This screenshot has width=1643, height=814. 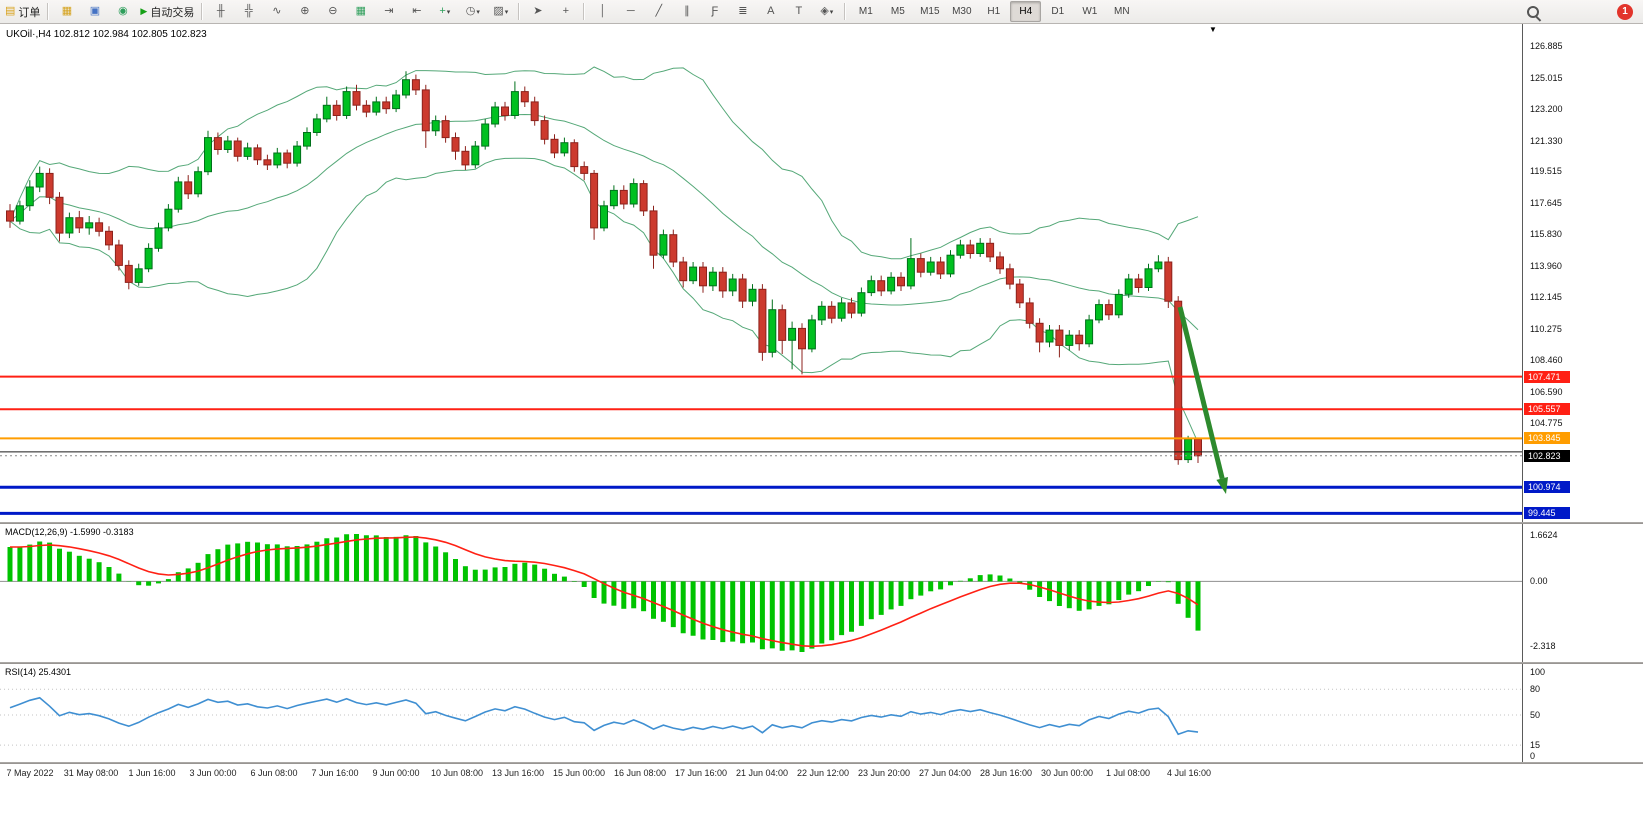 What do you see at coordinates (658, 11) in the screenshot?
I see `trendline-button: ╱` at bounding box center [658, 11].